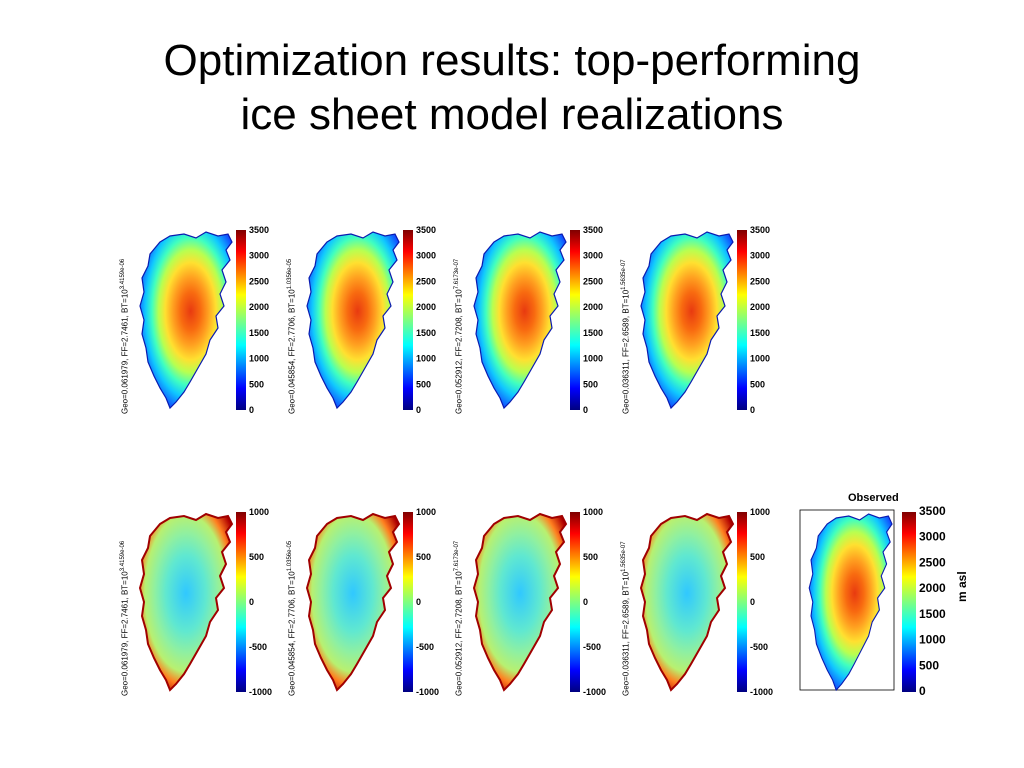  Describe the element at coordinates (594, 692) in the screenshot. I see `difference-colorbar-3-tick-4: -1000` at that location.